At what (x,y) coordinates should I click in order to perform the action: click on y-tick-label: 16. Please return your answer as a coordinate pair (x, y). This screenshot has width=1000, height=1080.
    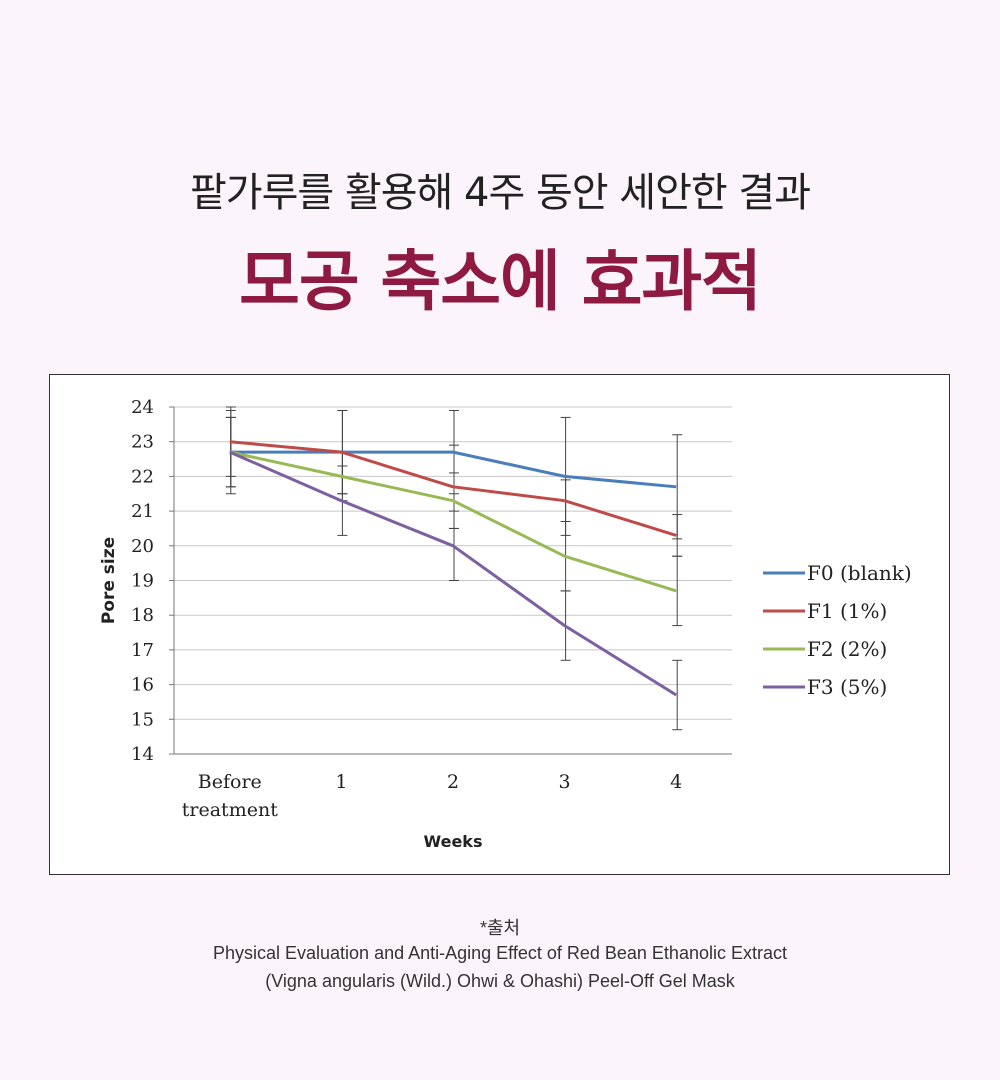
    Looking at the image, I should click on (142, 685).